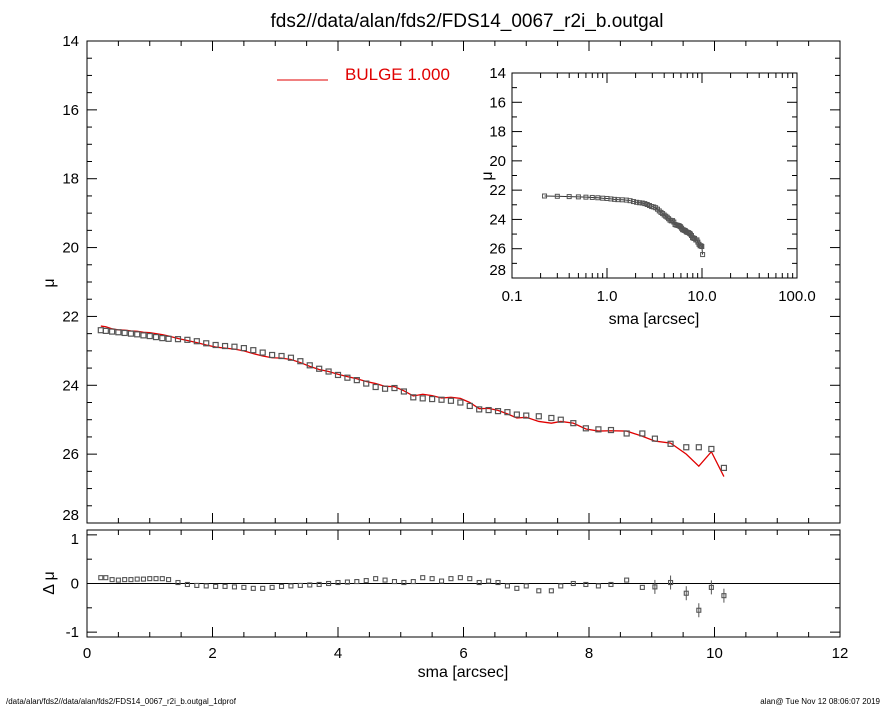  I want to click on y-tick-label: 14, so click(70, 41).